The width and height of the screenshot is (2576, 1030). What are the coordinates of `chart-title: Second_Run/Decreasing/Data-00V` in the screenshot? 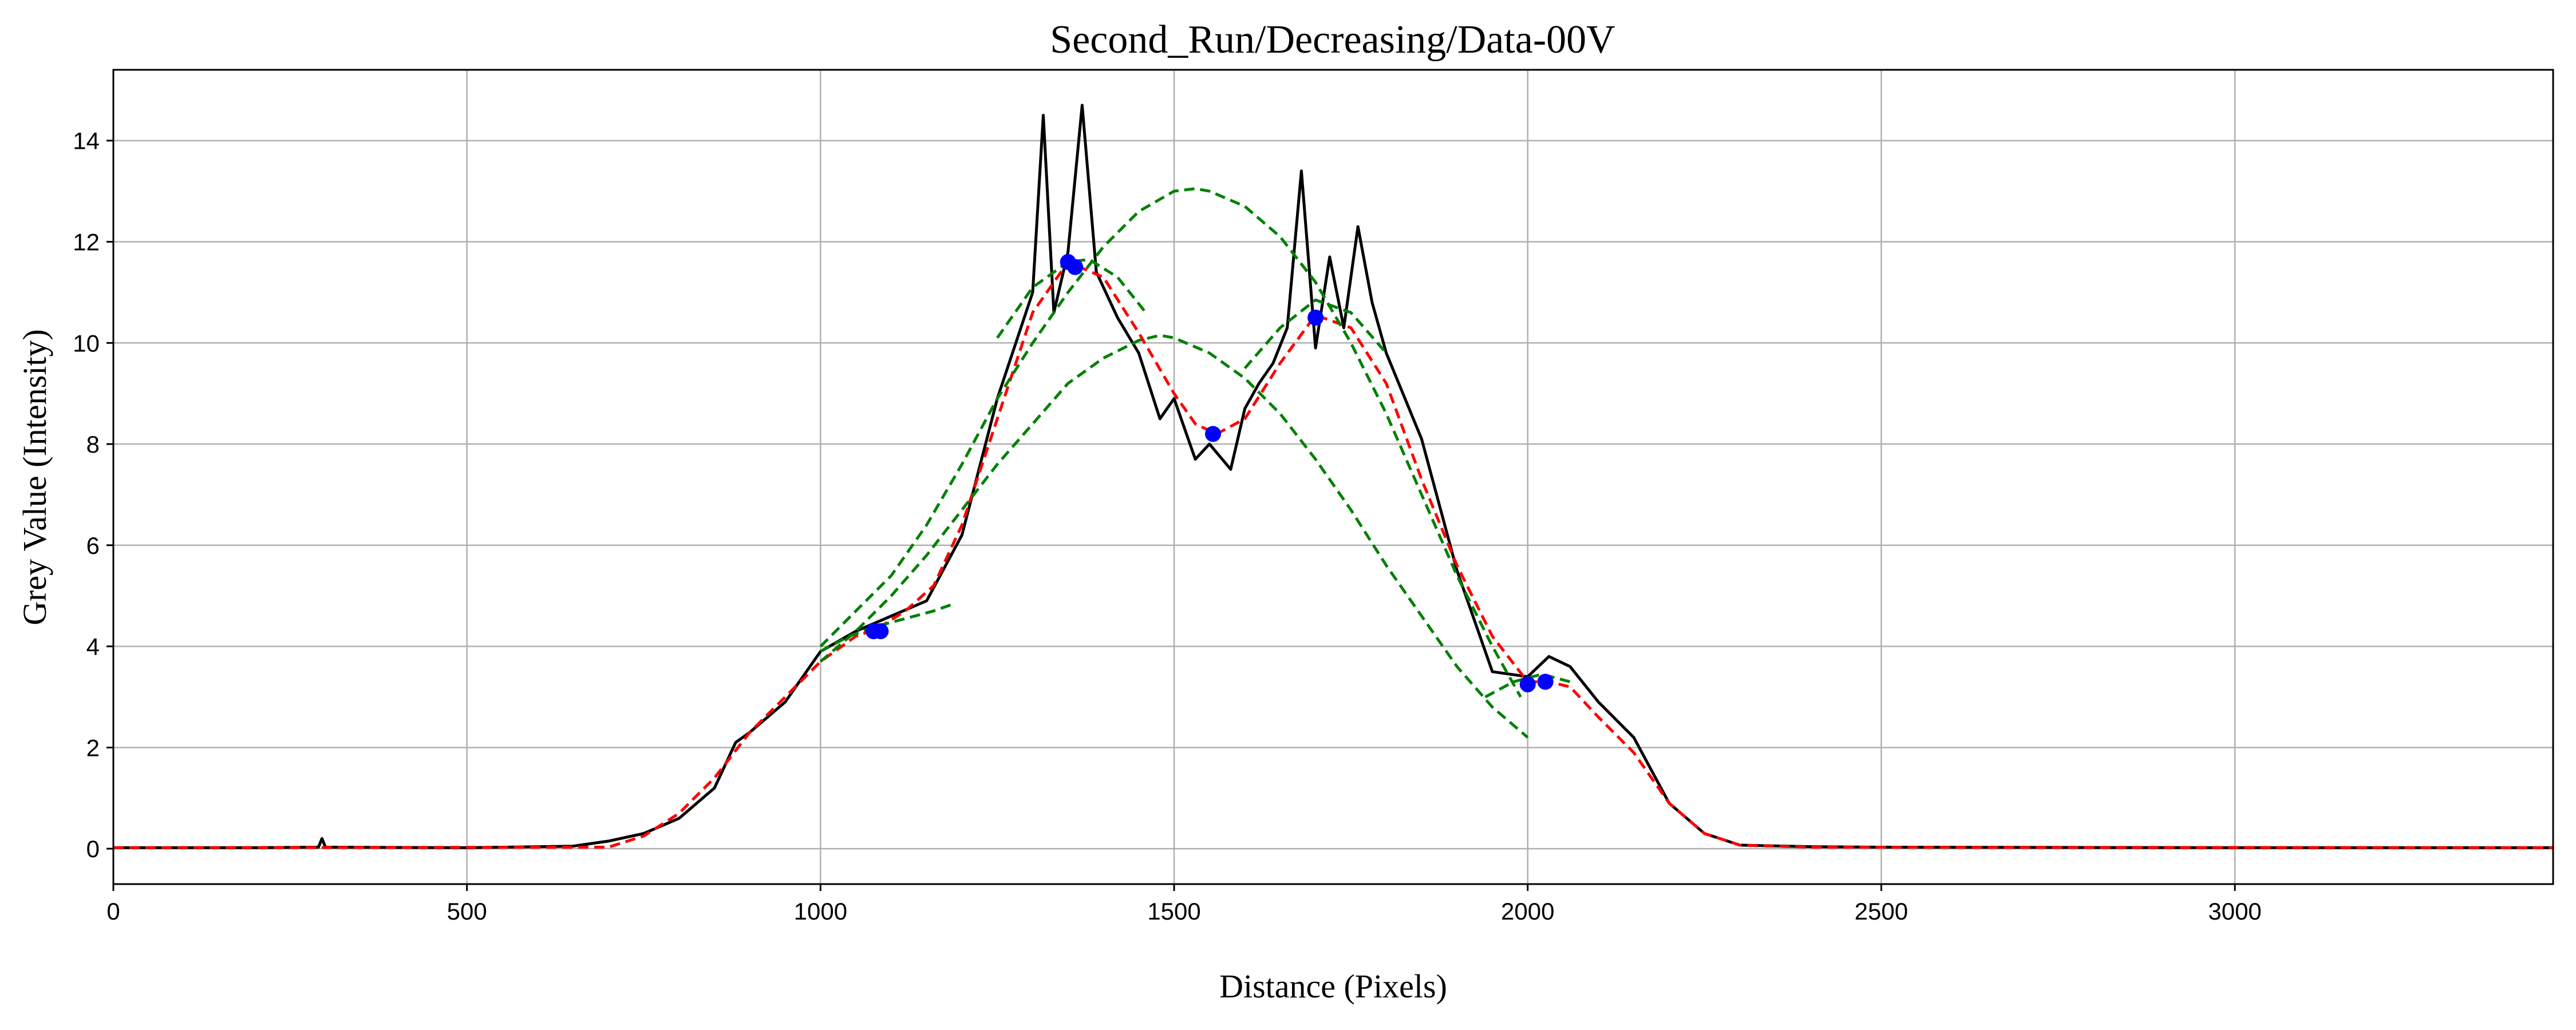 It's located at (1332, 40).